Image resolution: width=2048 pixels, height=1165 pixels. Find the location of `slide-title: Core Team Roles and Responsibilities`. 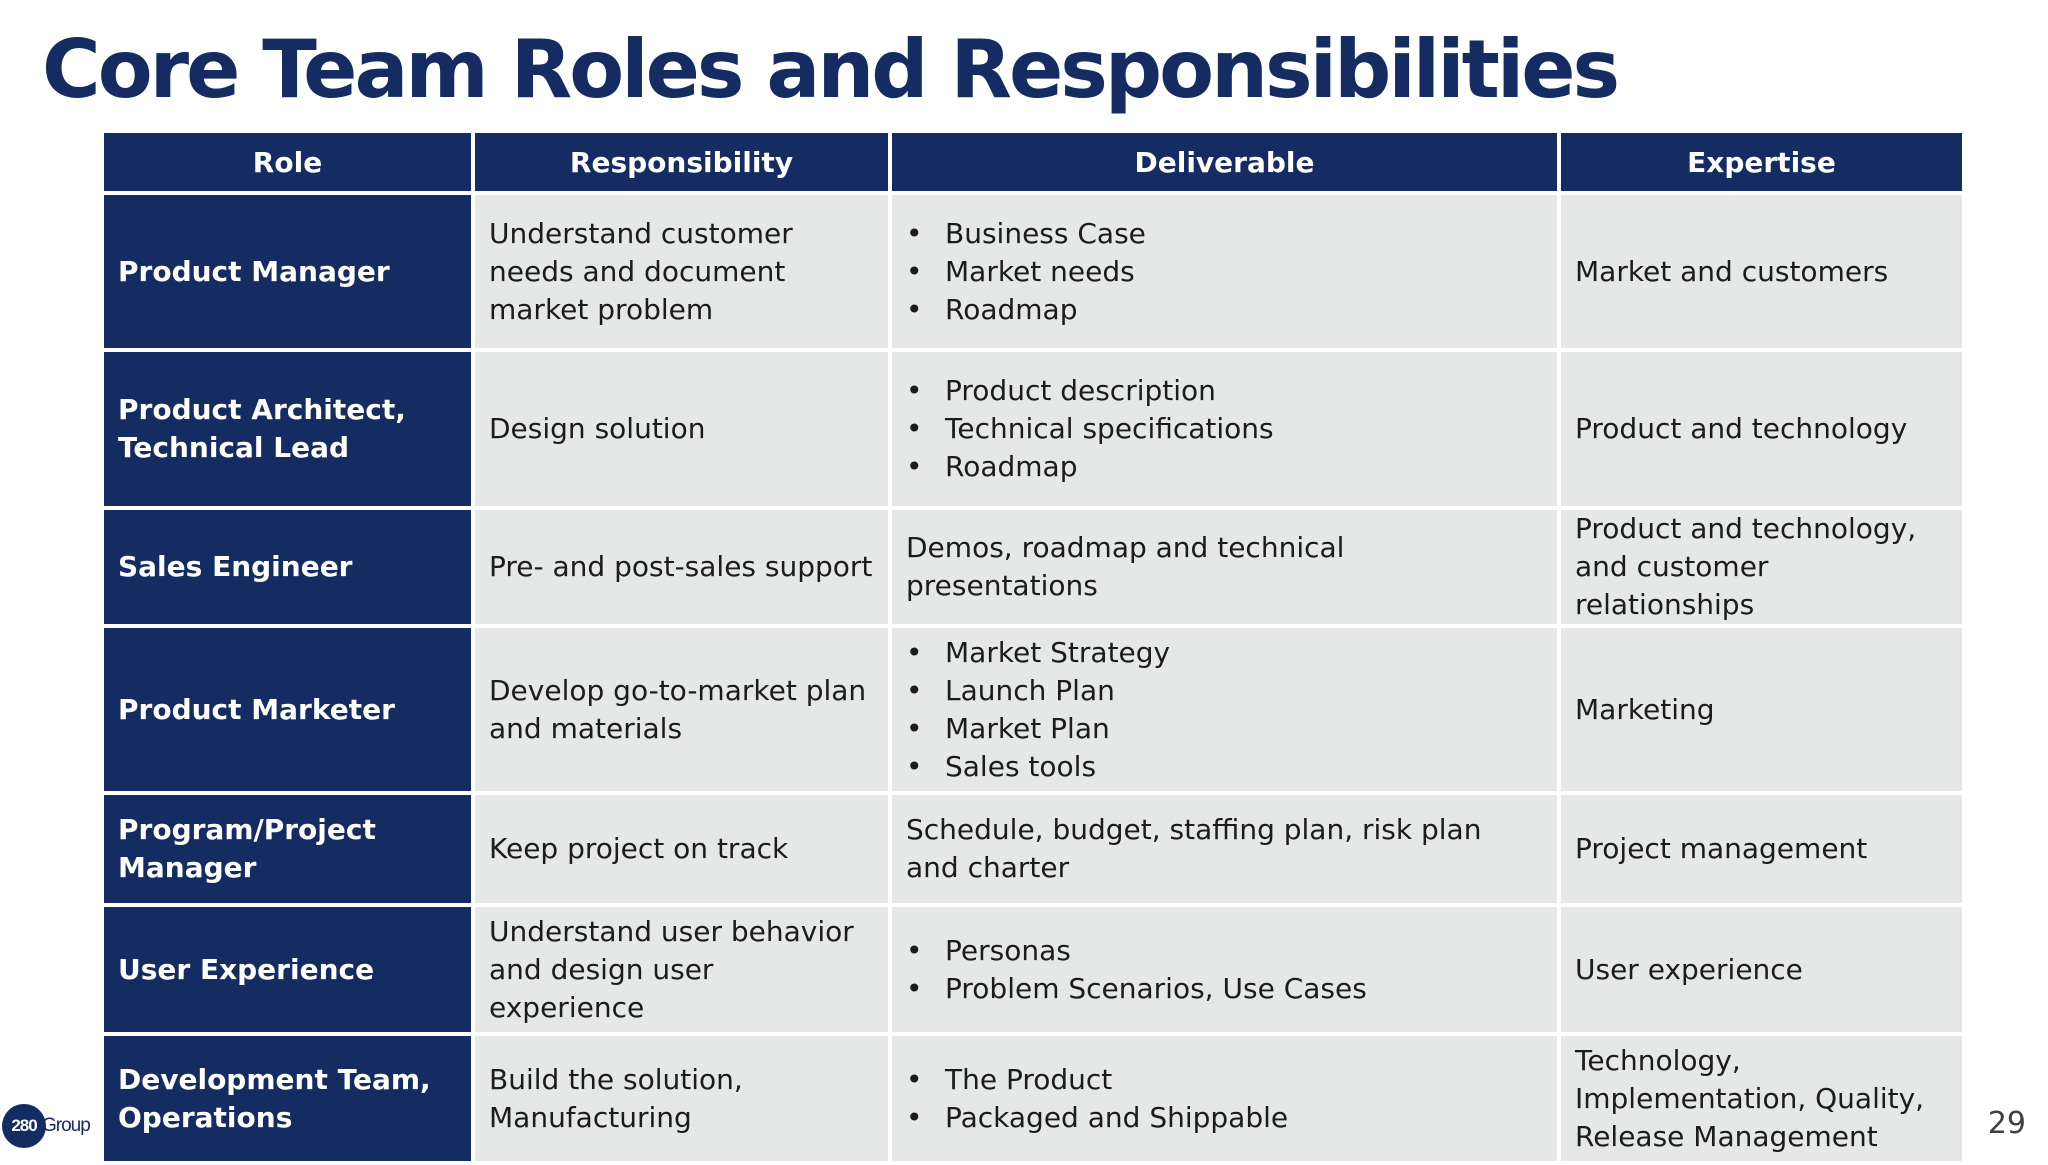

slide-title: Core Team Roles and Responsibilities is located at coordinates (831, 69).